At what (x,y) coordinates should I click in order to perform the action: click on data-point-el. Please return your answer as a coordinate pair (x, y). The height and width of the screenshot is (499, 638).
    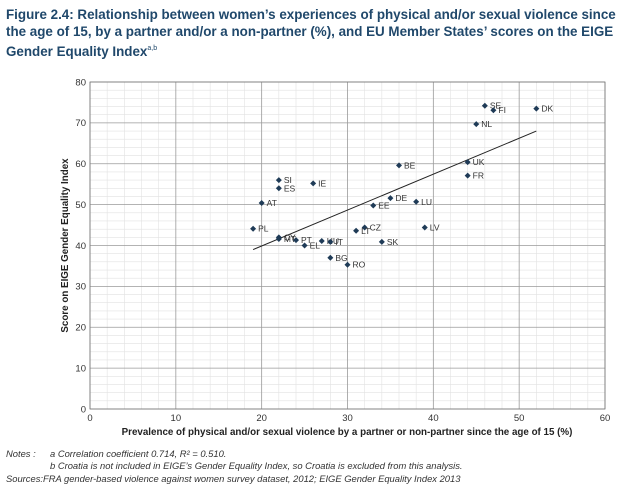
    Looking at the image, I should click on (304, 245).